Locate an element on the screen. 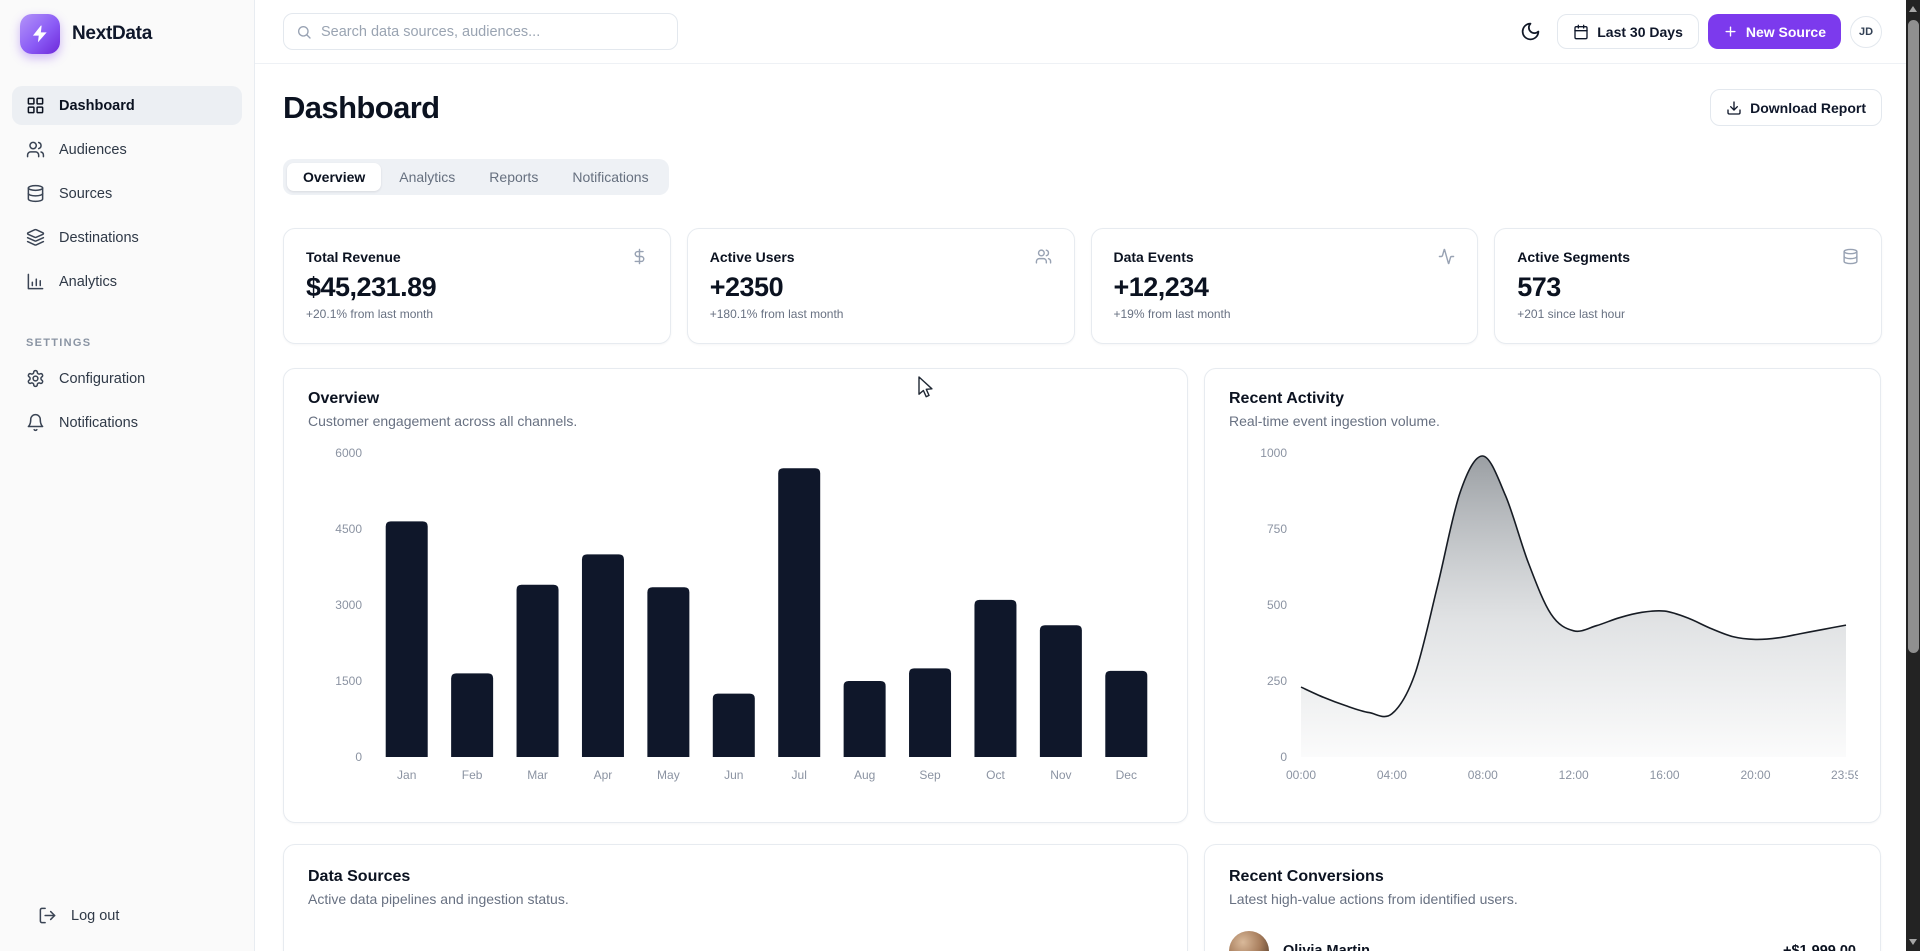  tab-analytics: Analytics is located at coordinates (427, 177).